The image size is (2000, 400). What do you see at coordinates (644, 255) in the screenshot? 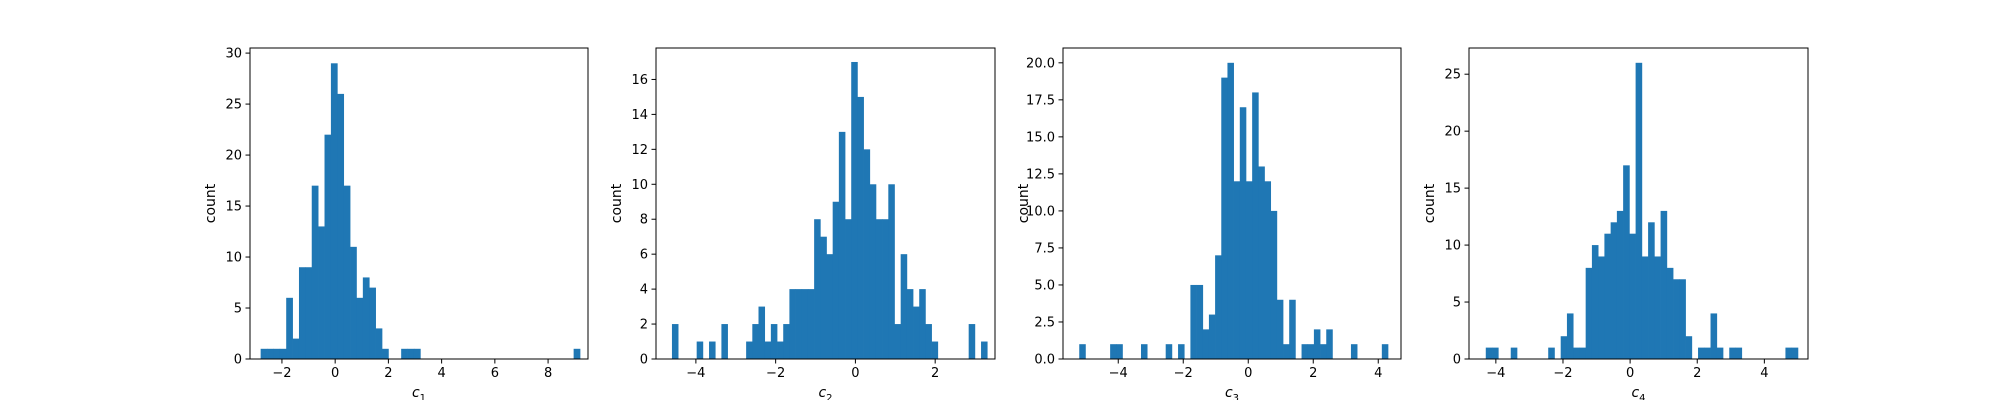
I see `y-tick-label: 6` at bounding box center [644, 255].